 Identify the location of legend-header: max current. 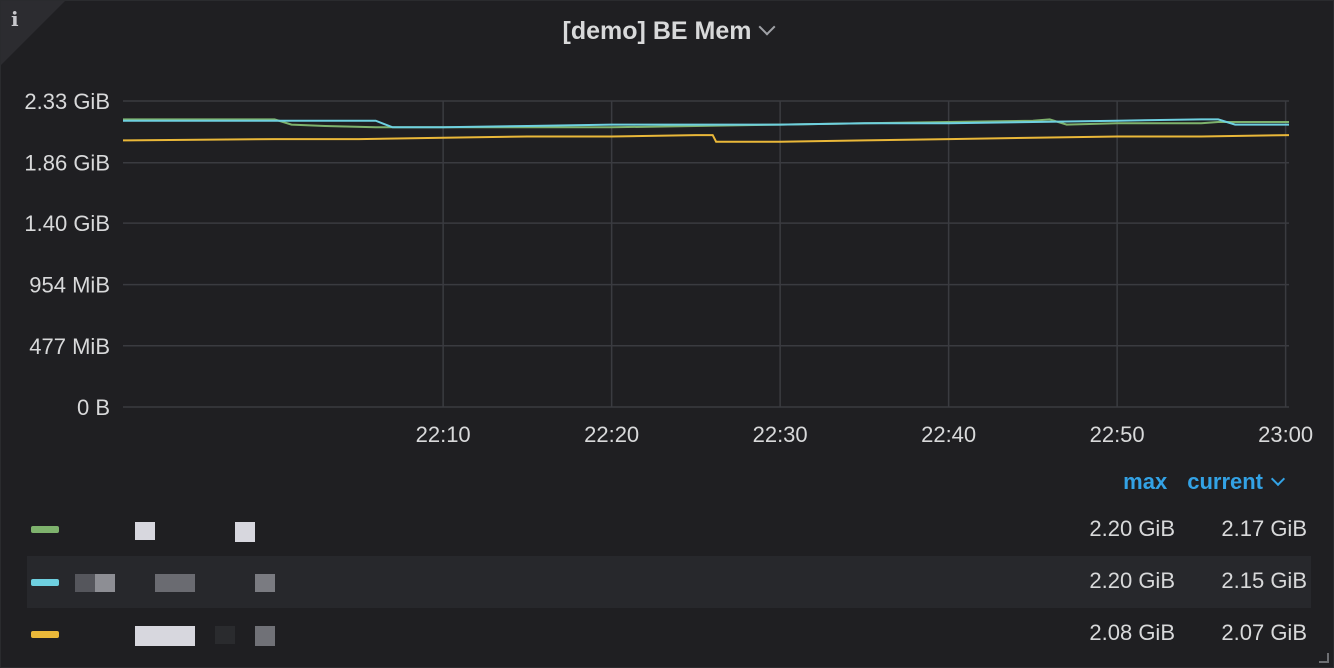
(1194, 482).